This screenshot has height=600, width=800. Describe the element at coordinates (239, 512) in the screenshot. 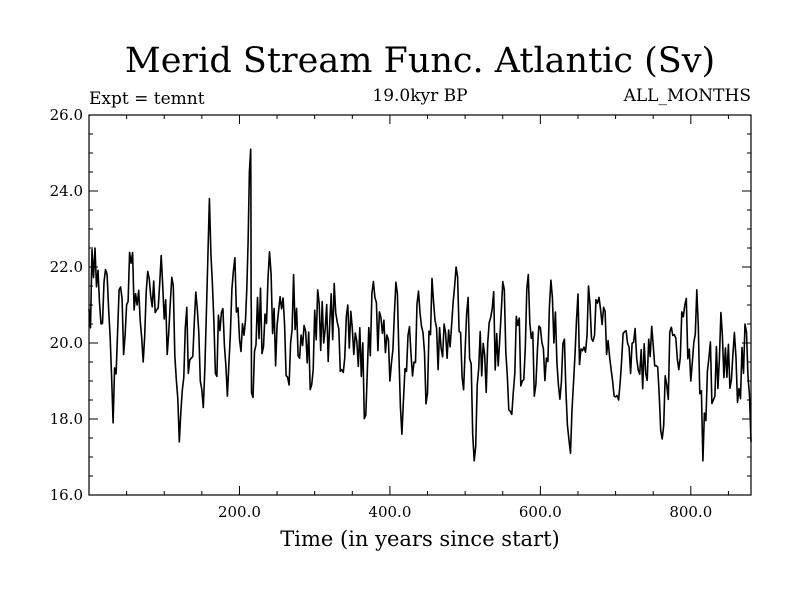

I see `x-tick-label: 200.0` at that location.